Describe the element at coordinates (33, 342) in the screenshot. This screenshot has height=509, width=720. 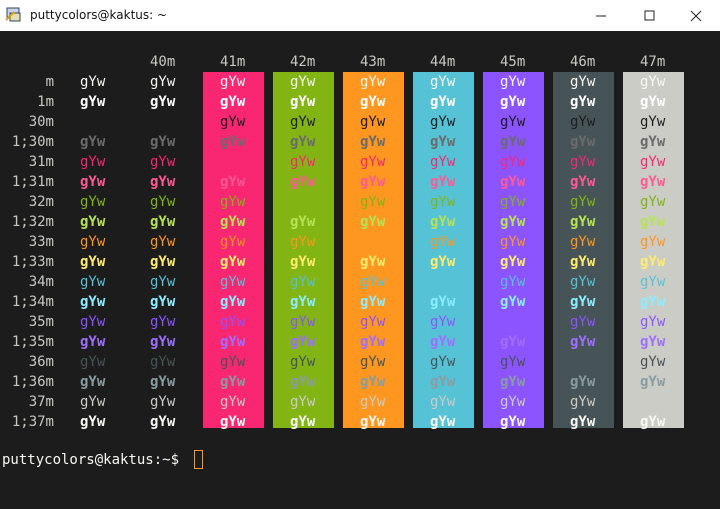
I see `row-label: 1;35m` at that location.